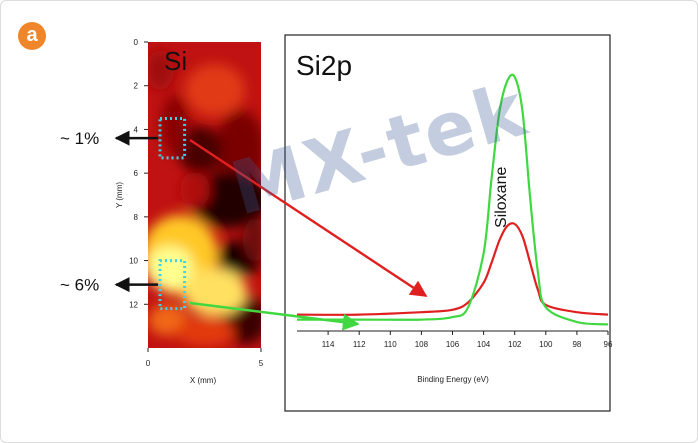 The width and height of the screenshot is (698, 443). Describe the element at coordinates (119, 195) in the screenshot. I see `heatmap-y-label: Y (mm)` at that location.